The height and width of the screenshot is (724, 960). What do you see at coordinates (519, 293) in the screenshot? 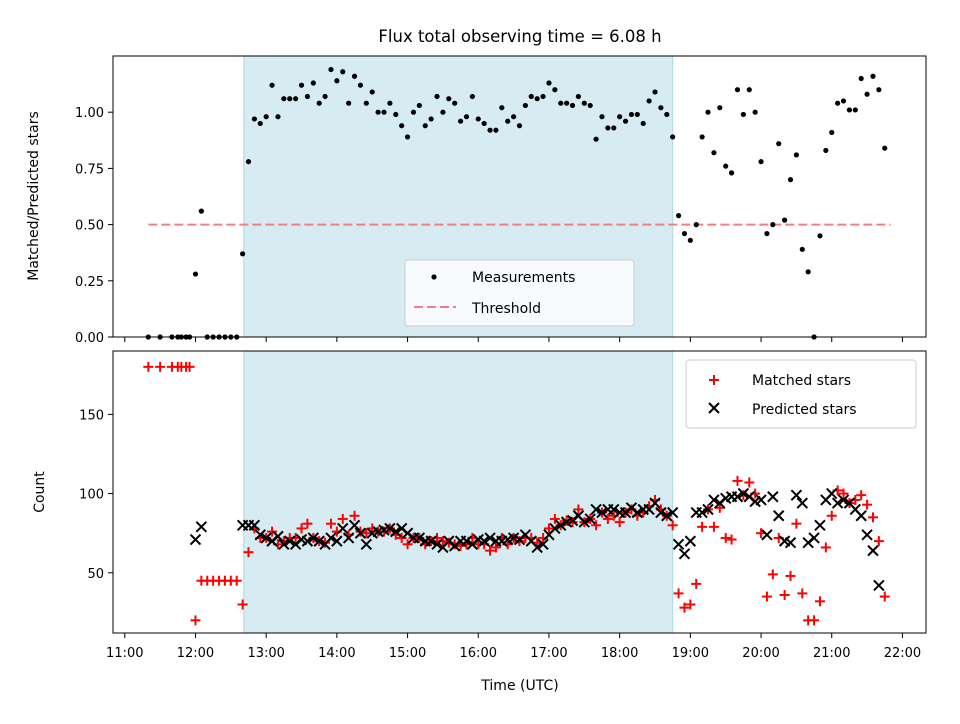
I see `top-legend-box` at bounding box center [519, 293].